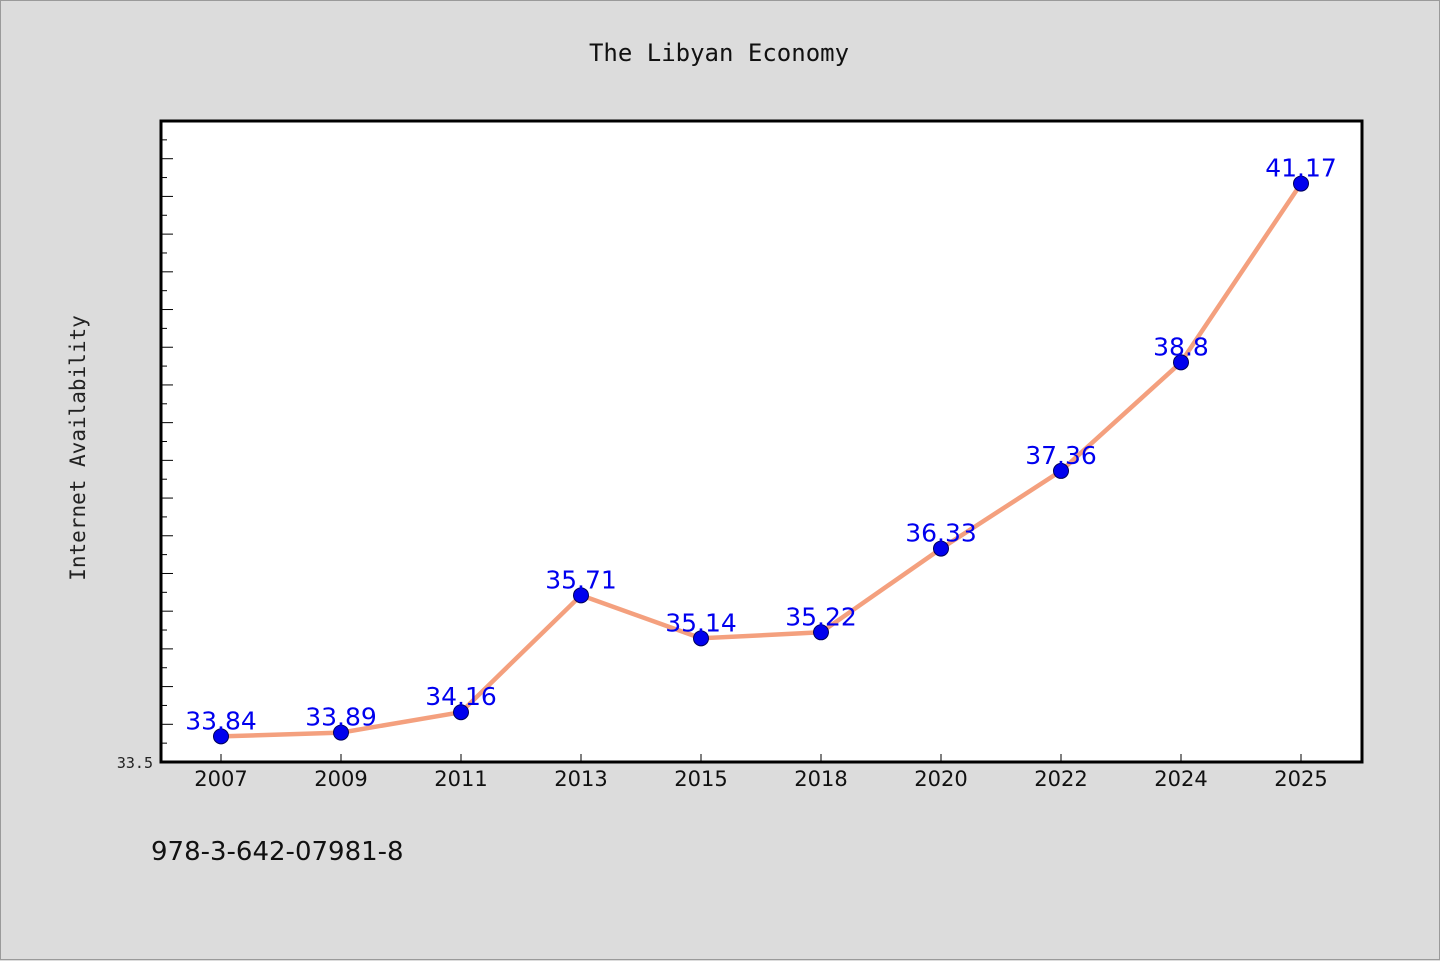  Describe the element at coordinates (167, 441) in the screenshot. I see `y-axis-ticks` at that location.